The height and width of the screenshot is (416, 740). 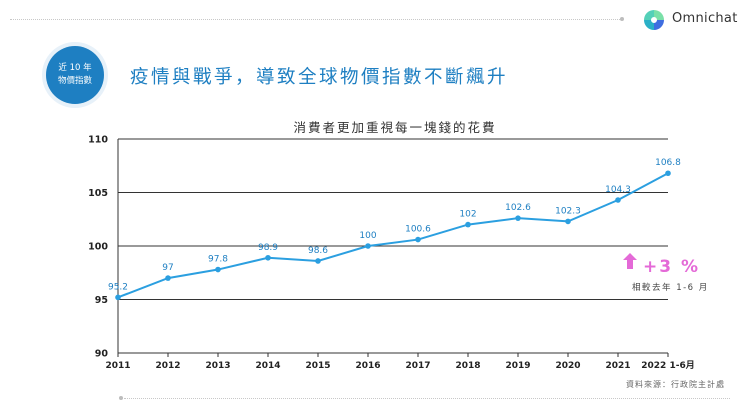 I want to click on x-tick-label: 2014, so click(x=267, y=366).